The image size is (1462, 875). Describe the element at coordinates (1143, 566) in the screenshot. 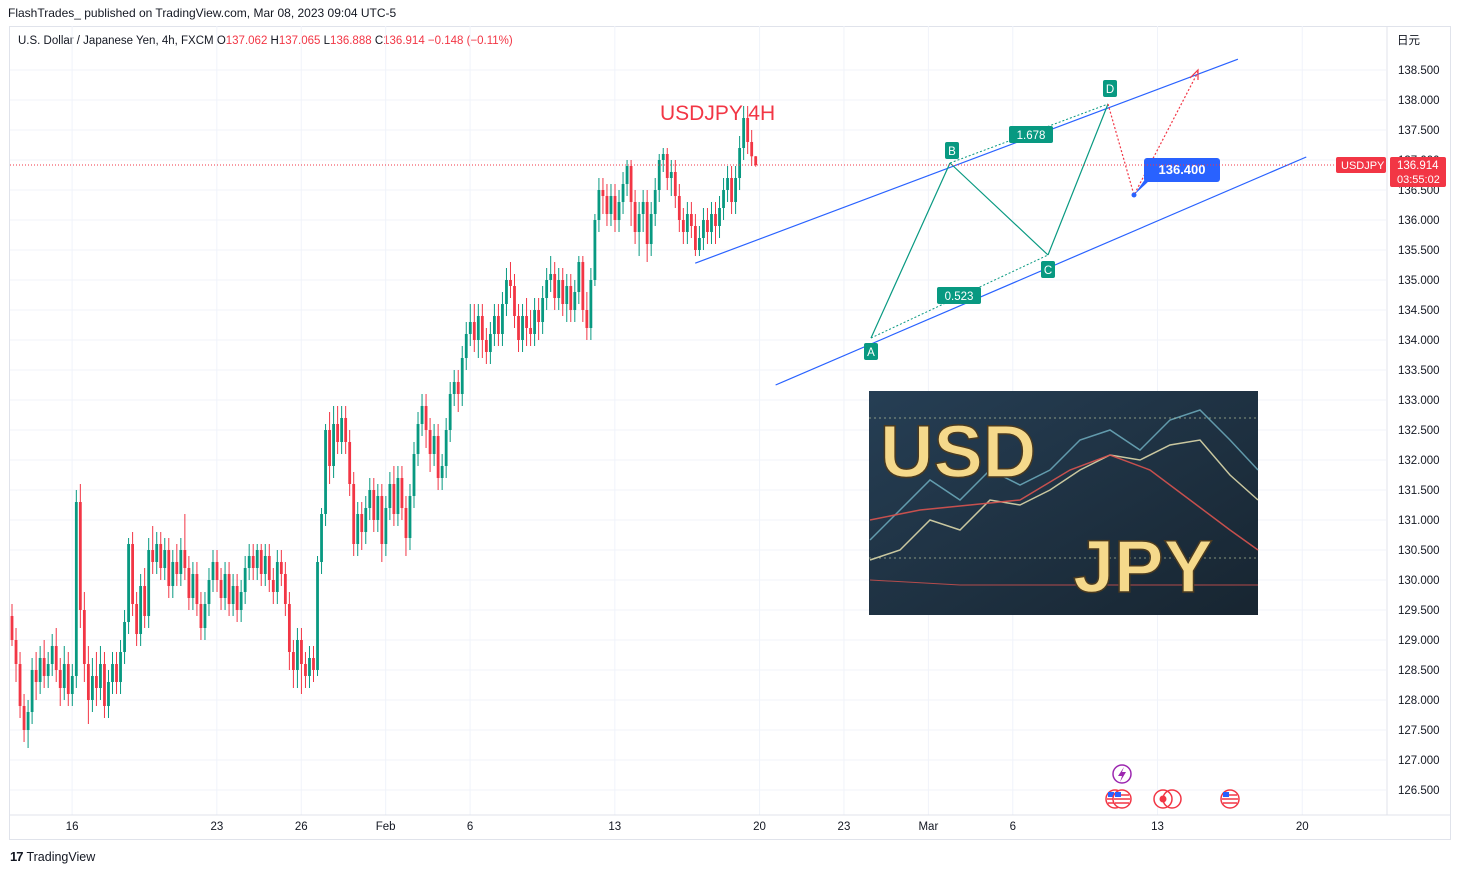

I see `banner-jpy-text: JPY` at that location.